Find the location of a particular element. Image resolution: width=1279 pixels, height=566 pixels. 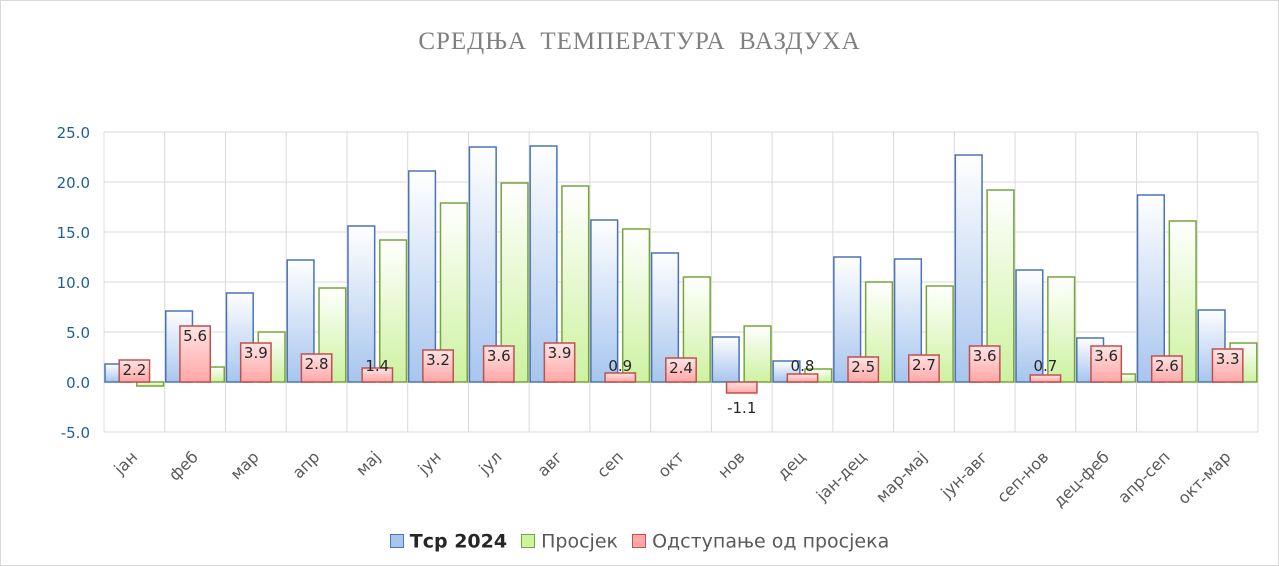

x-tick-label: сеп-нов is located at coordinates (1022, 476).